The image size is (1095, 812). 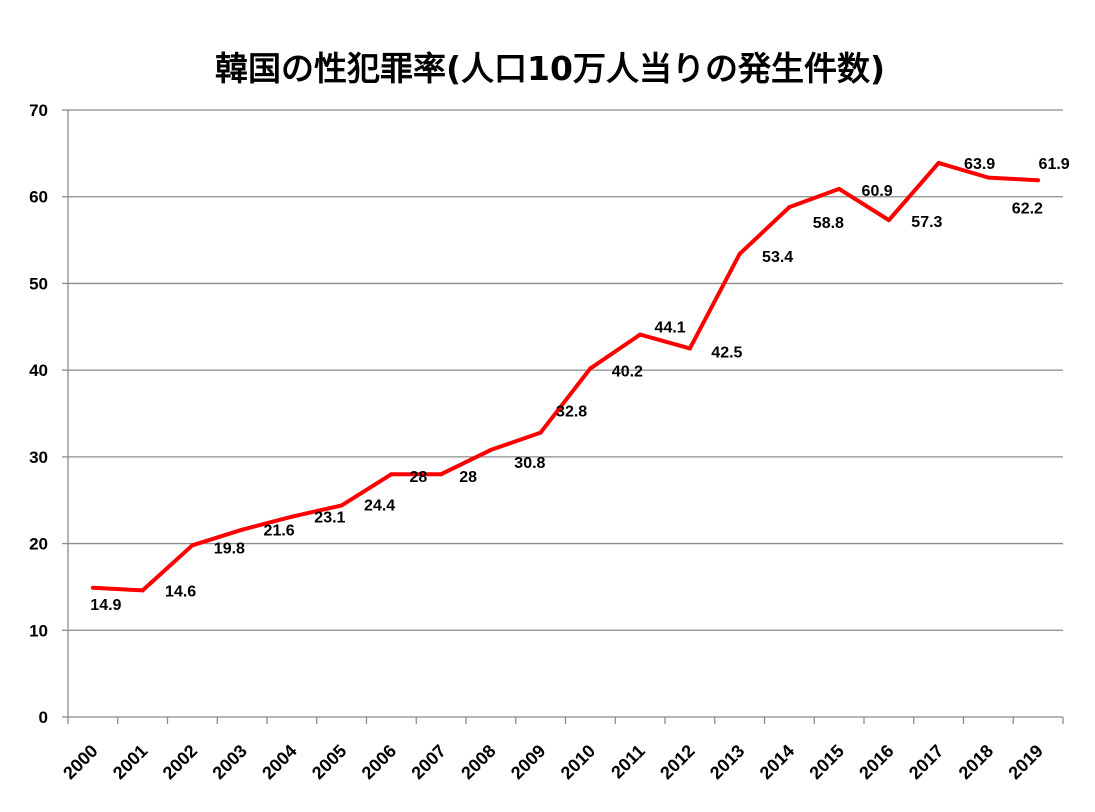 I want to click on data-label: 60.9, so click(x=877, y=191).